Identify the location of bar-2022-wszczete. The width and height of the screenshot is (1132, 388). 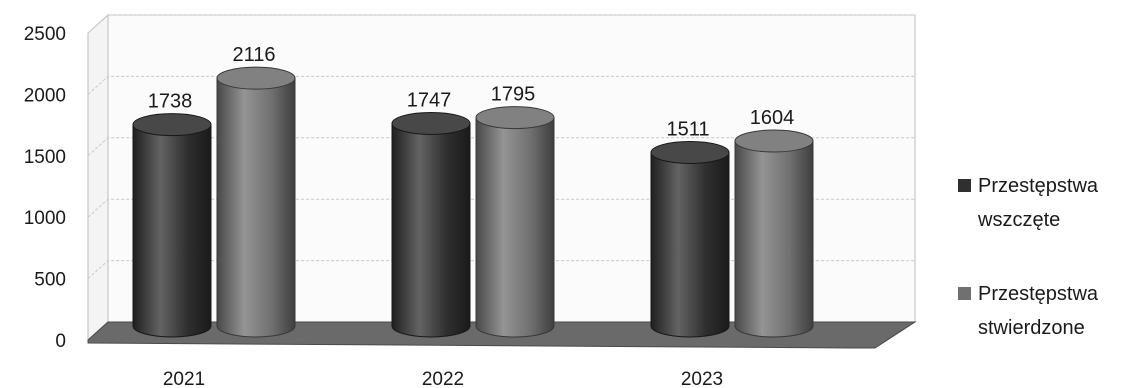
(431, 224).